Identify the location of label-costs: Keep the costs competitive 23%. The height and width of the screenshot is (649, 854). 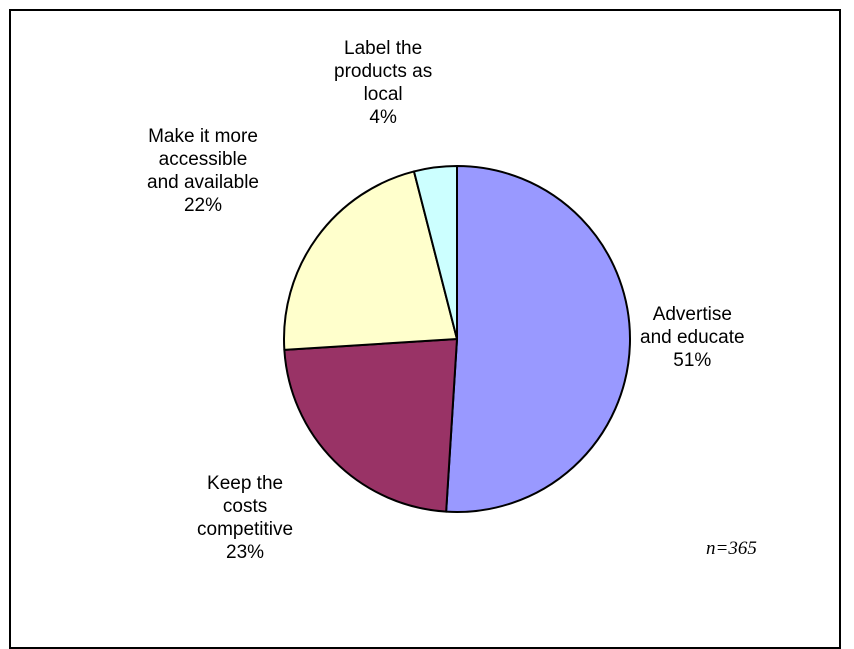
(245, 518).